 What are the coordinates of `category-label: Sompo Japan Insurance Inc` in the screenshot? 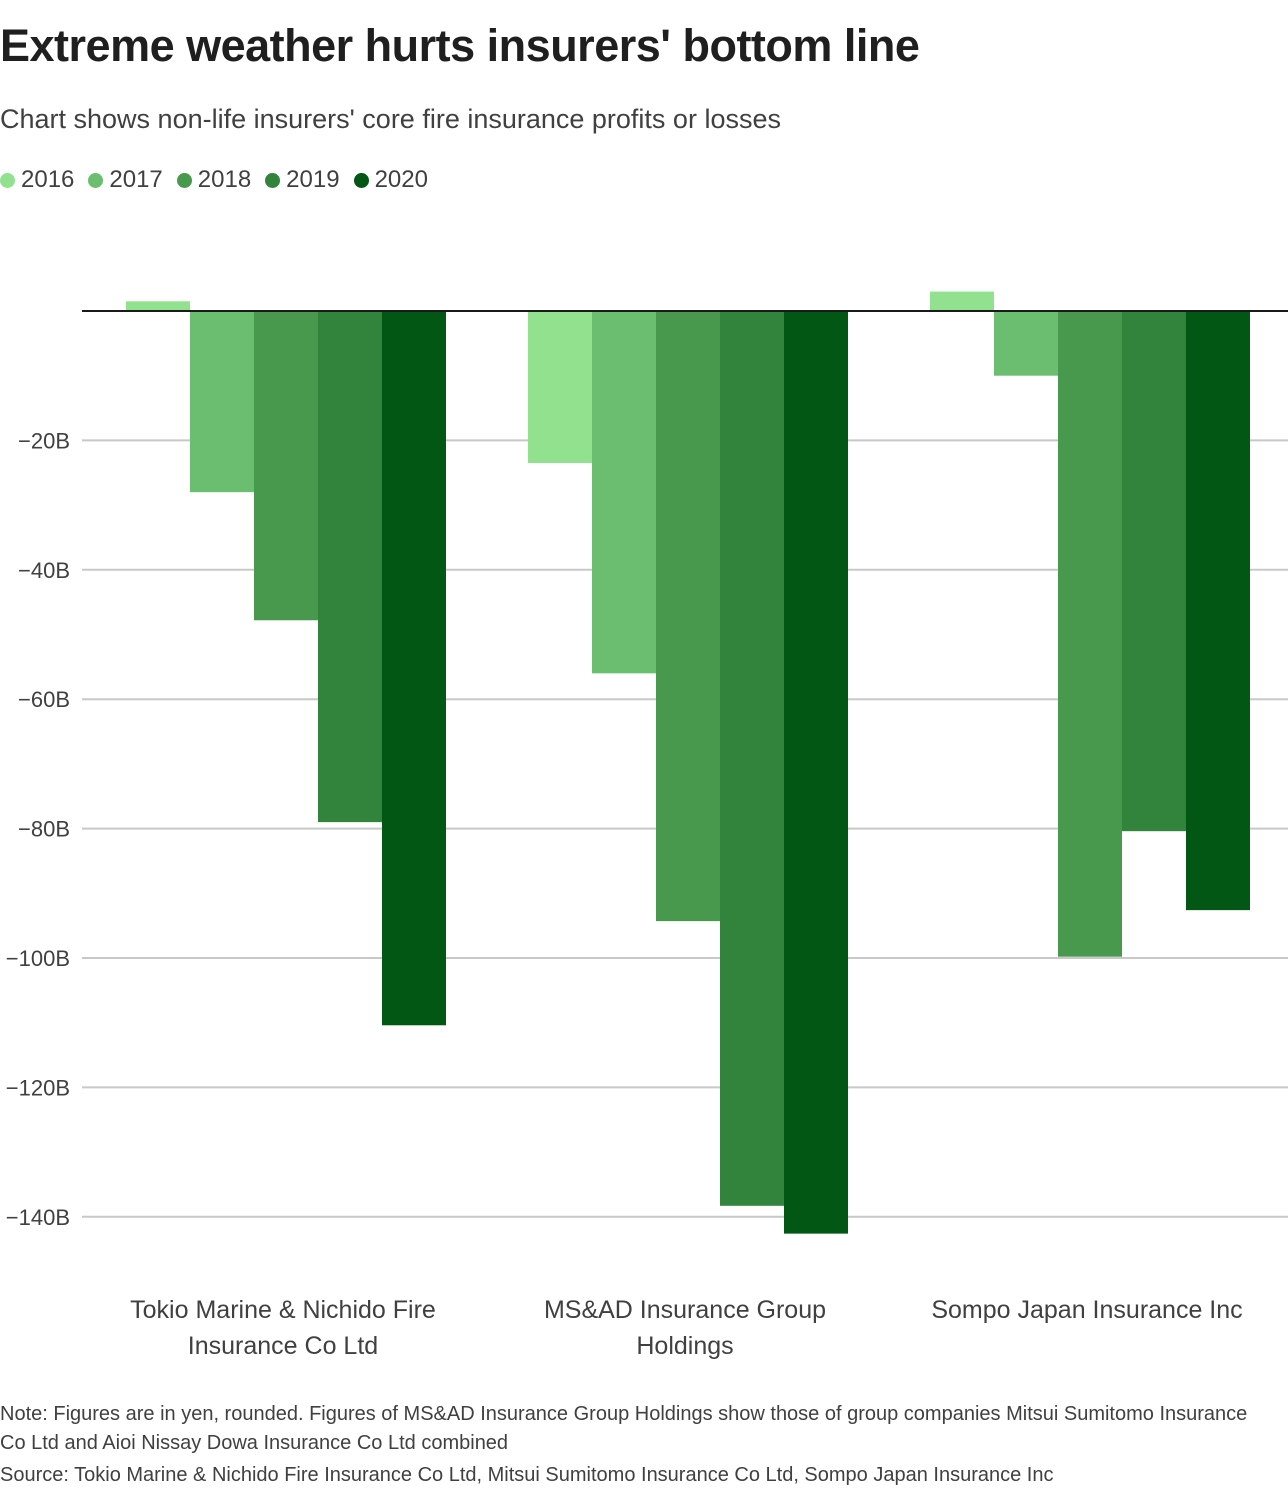 It's located at (1086, 1310).